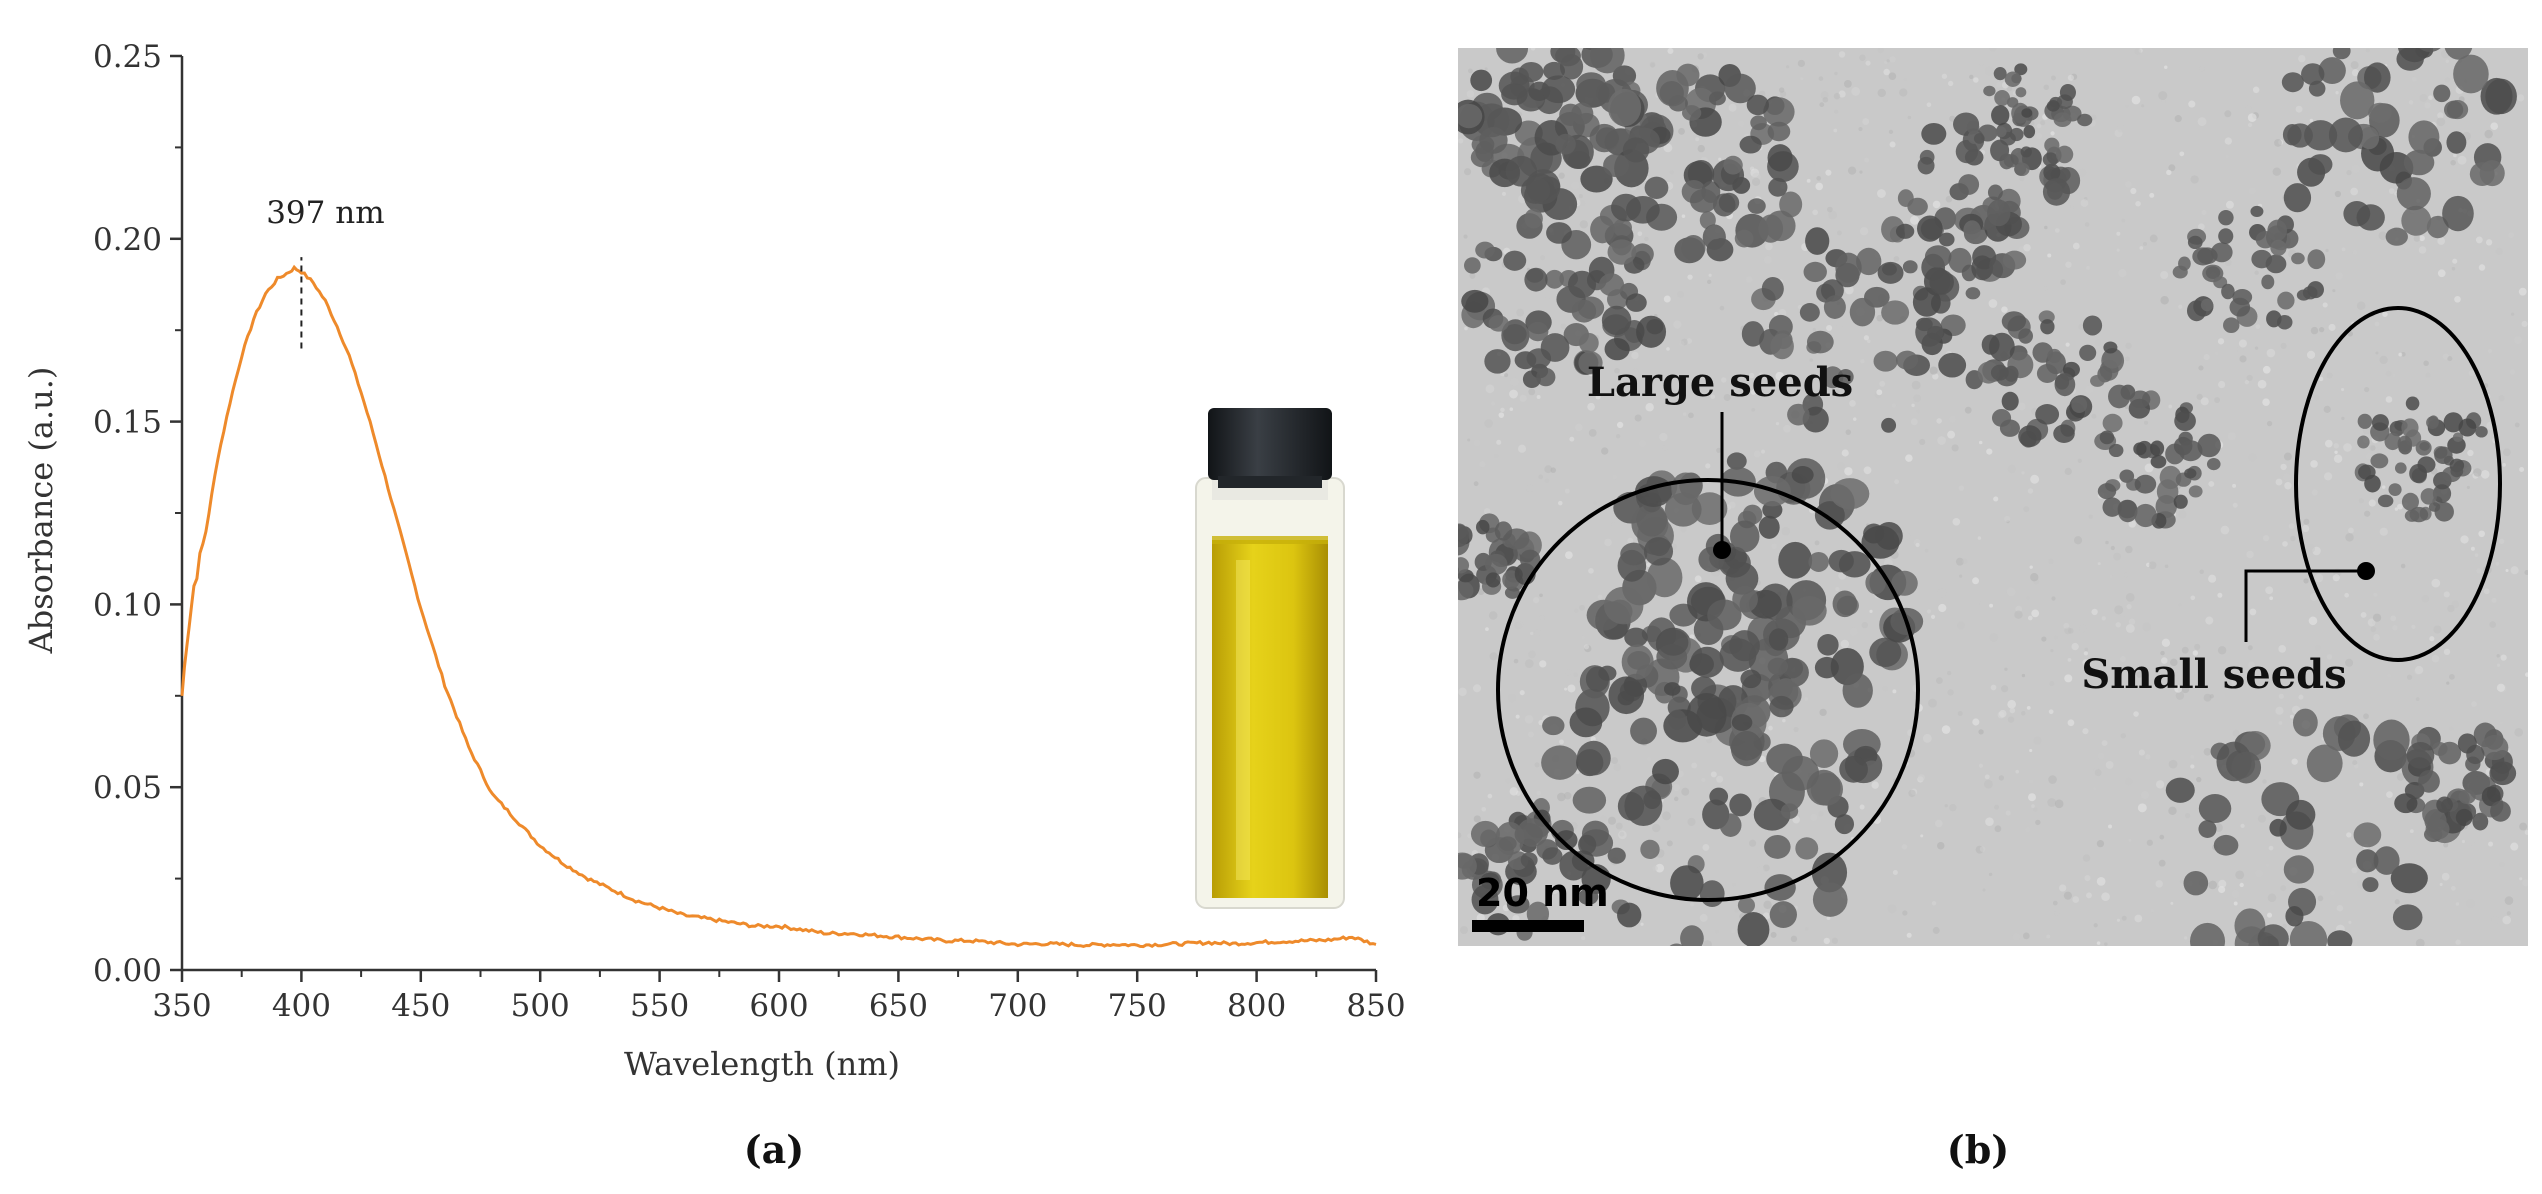  What do you see at coordinates (1017, 1006) in the screenshot?
I see `x-tick-label: 700` at bounding box center [1017, 1006].